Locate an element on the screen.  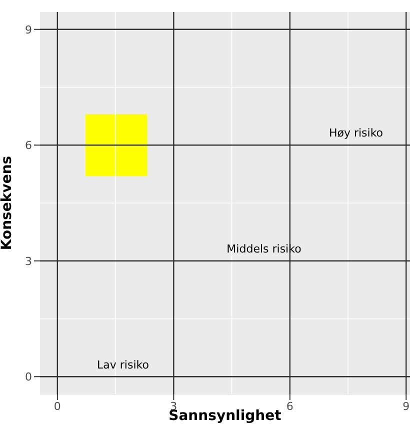
x-tick-label: 6 is located at coordinates (290, 406).